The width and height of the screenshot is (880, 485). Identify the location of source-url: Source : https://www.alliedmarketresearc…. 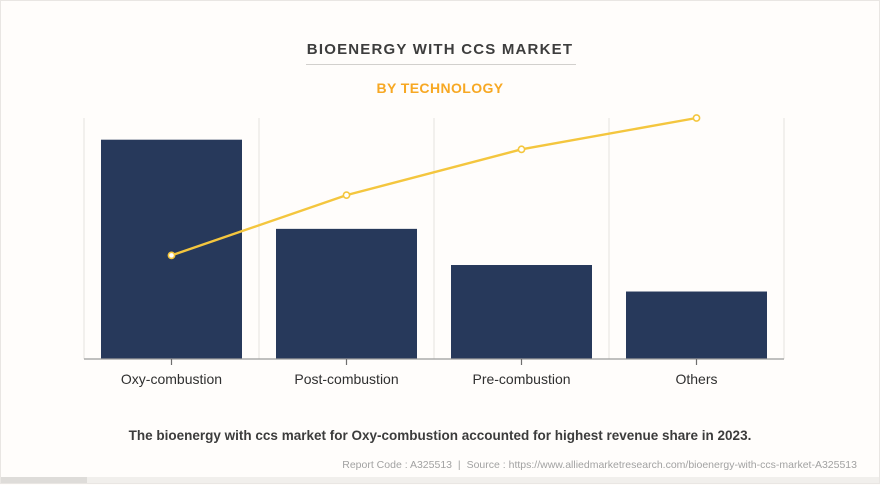
(661, 465).